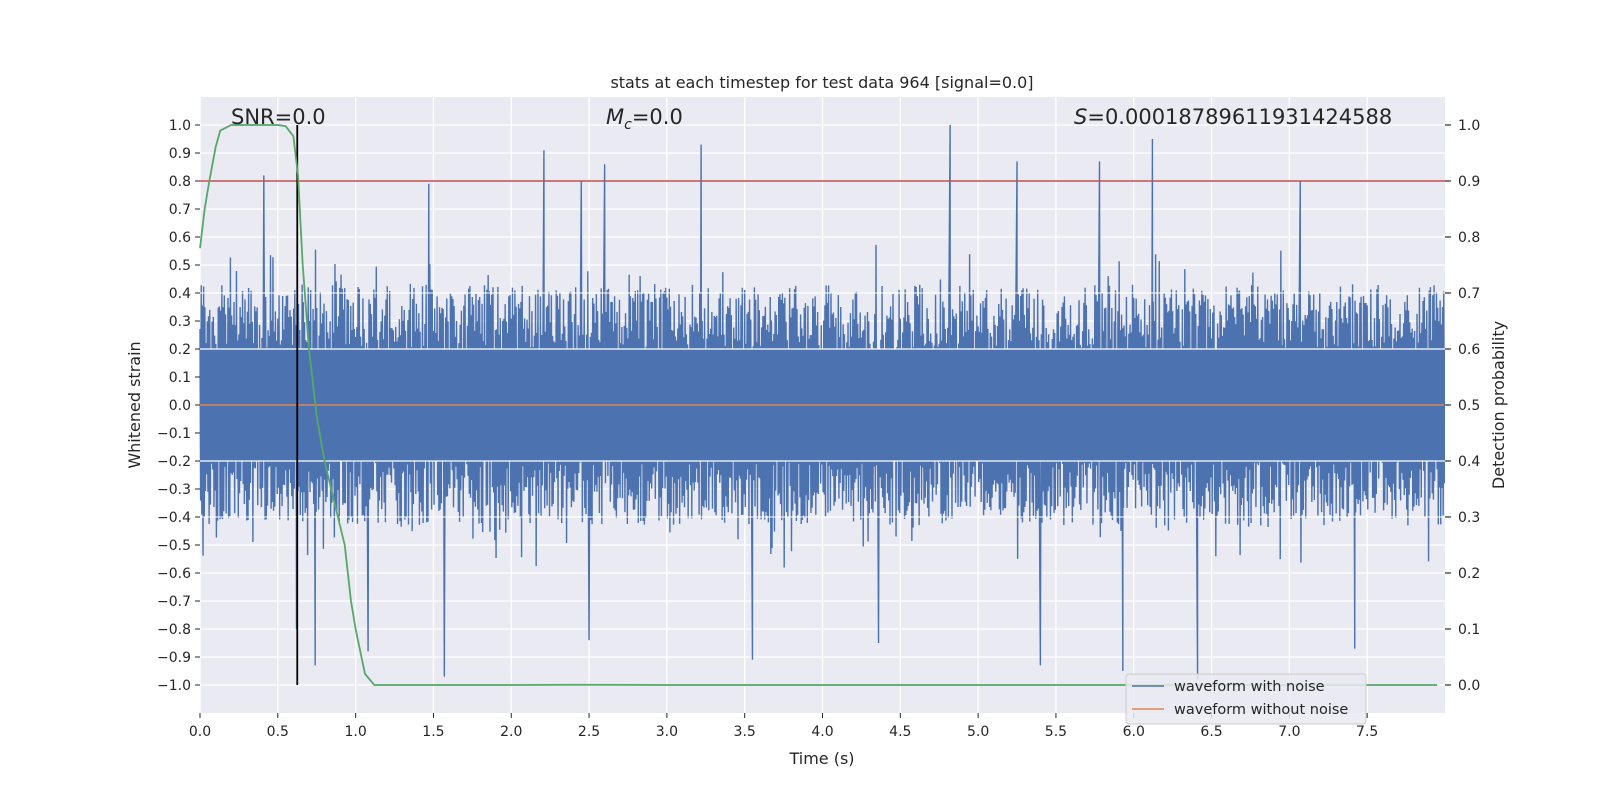  Describe the element at coordinates (615, 117) in the screenshot. I see `mc-symbol: M` at that location.